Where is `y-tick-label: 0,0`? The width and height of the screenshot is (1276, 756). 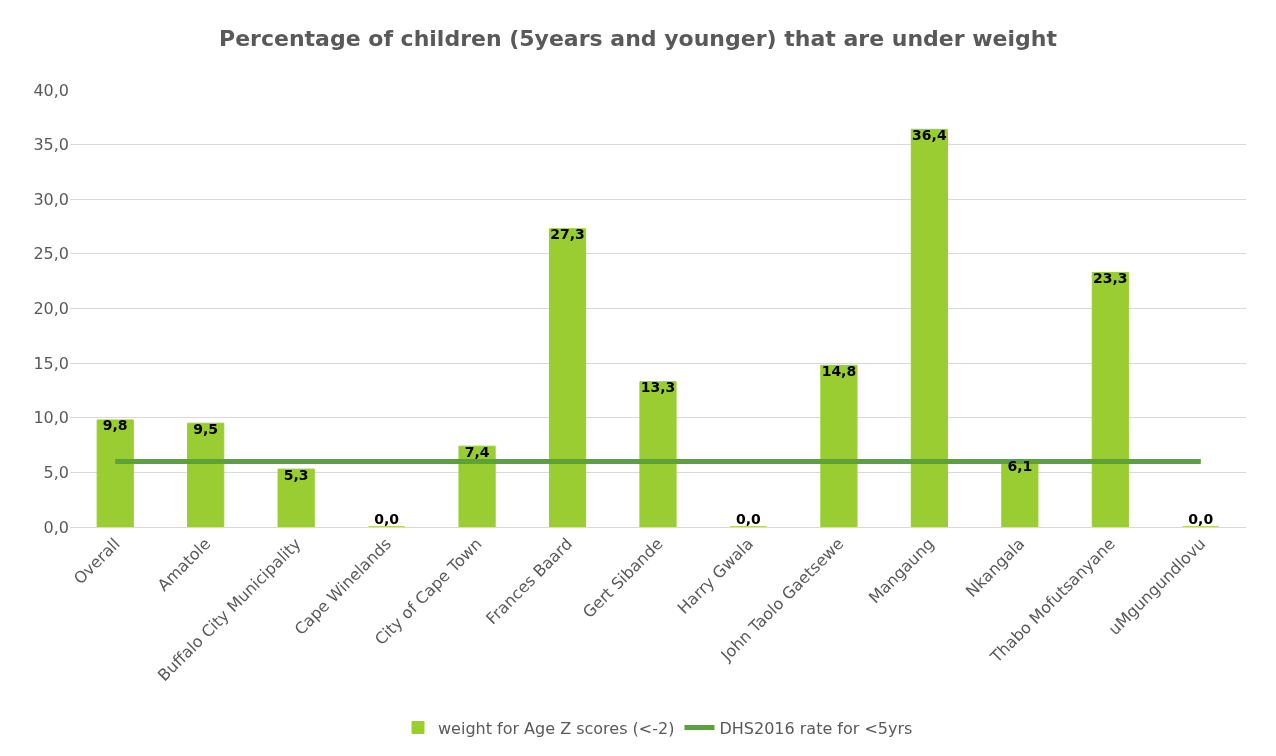 y-tick-label: 0,0 is located at coordinates (56, 527).